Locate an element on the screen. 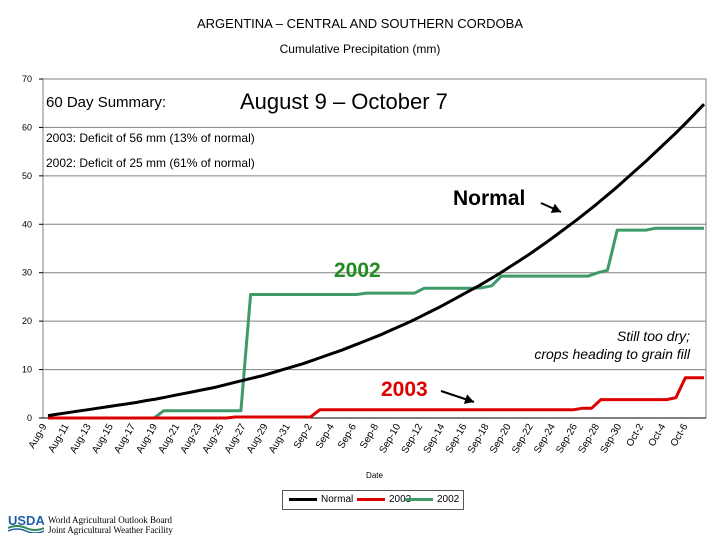 This screenshot has height=540, width=720. chart-subtitle: Cumulative Precipitation (mm) is located at coordinates (360, 49).